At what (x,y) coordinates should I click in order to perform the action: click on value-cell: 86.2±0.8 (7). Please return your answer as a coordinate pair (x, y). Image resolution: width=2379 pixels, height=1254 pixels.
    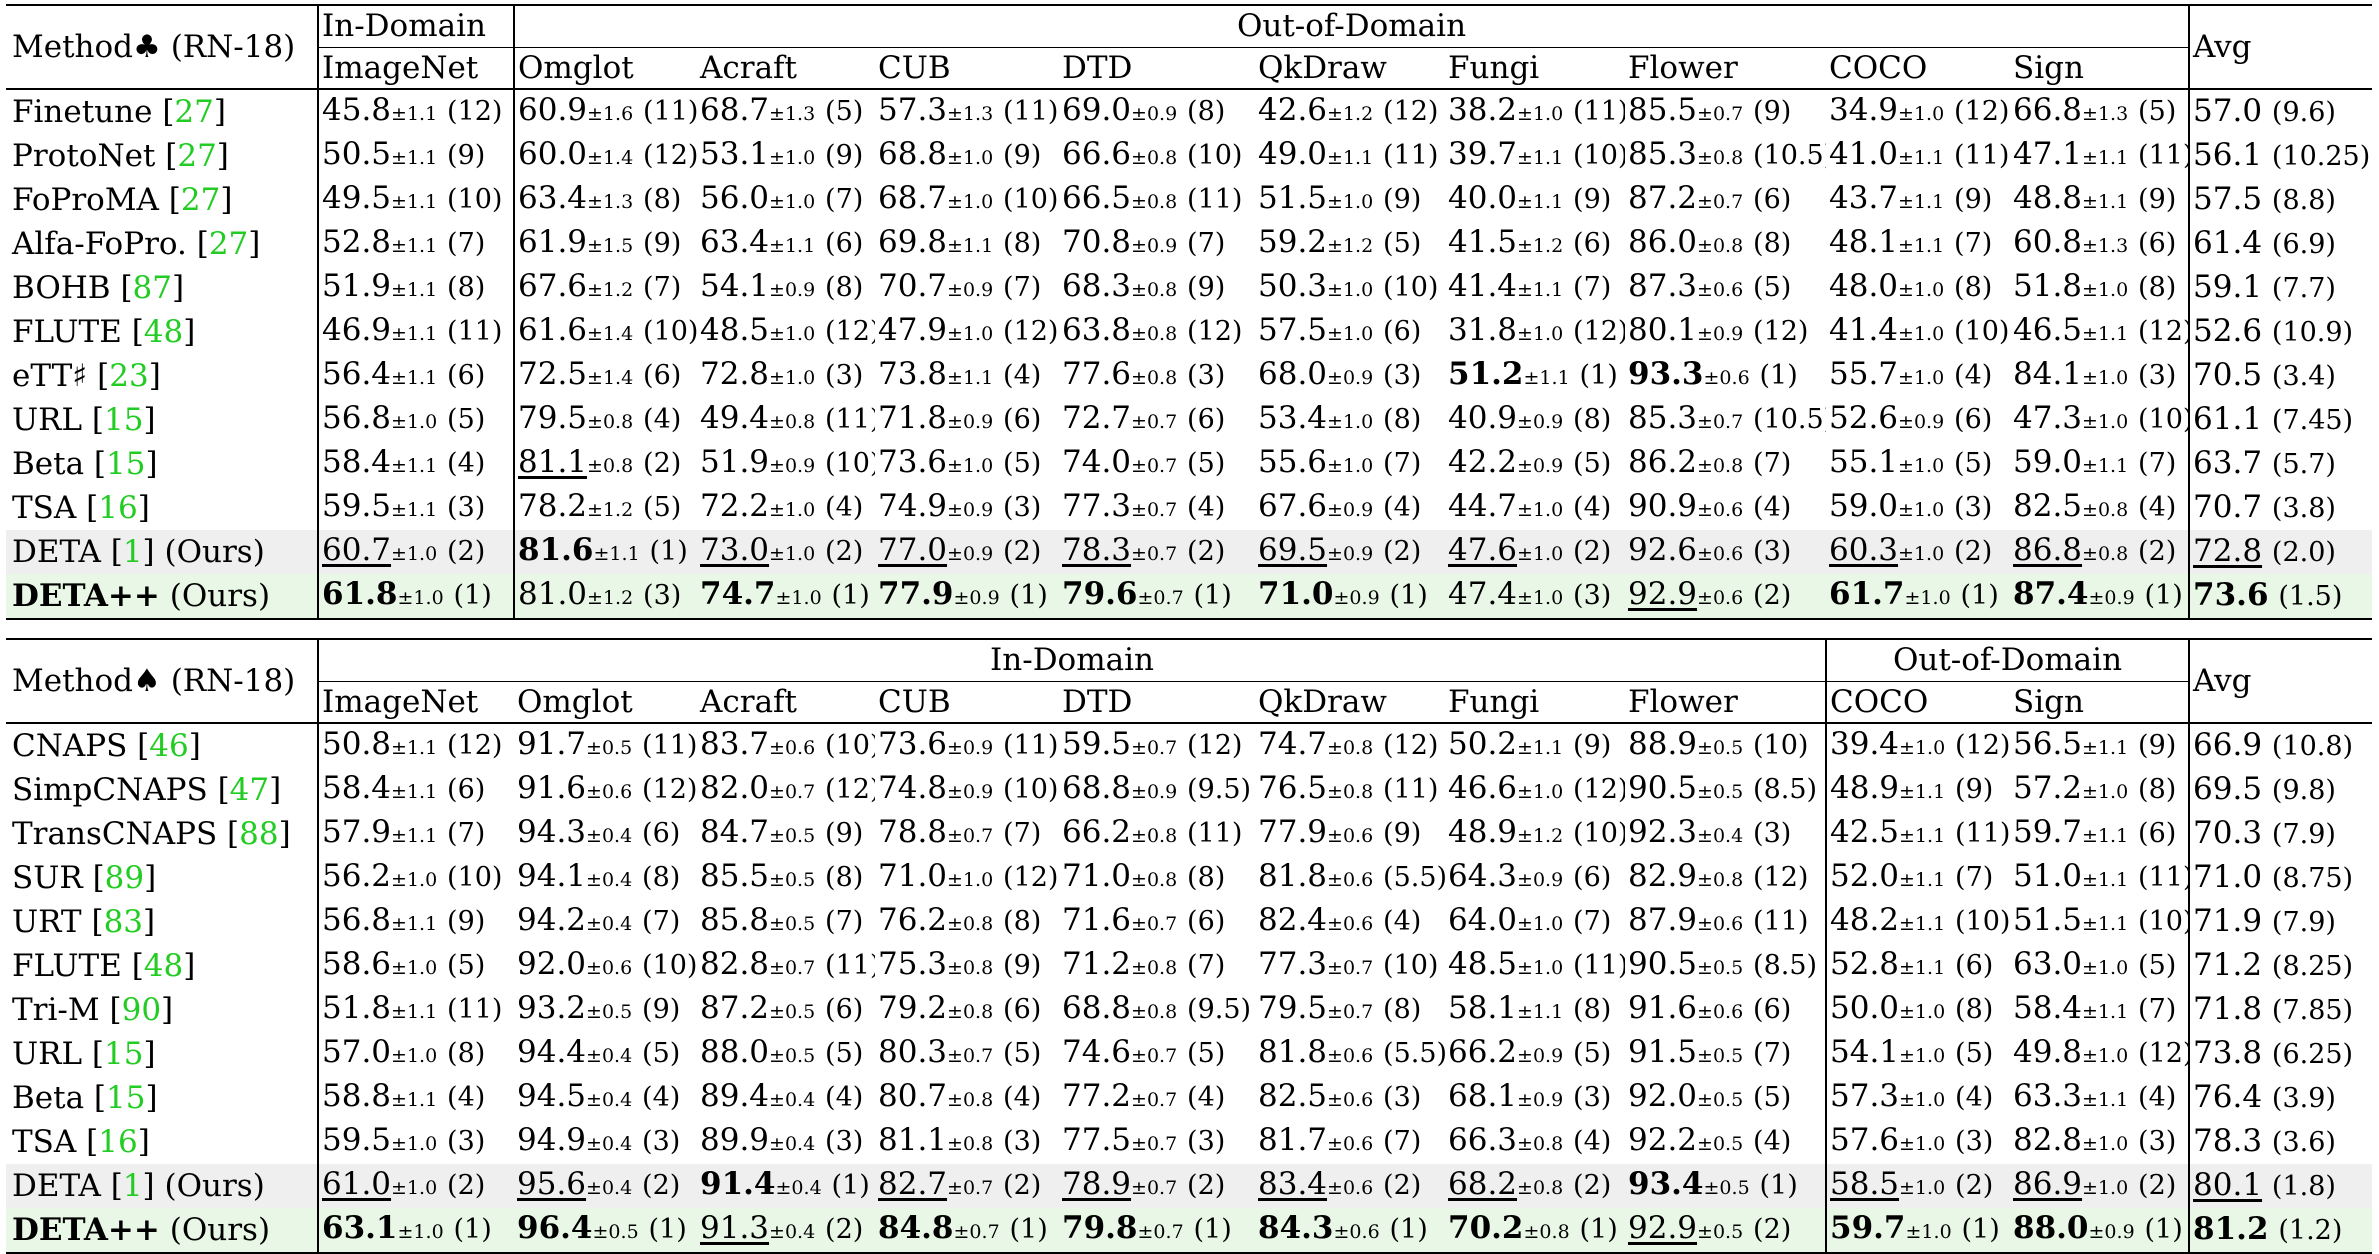
    Looking at the image, I should click on (1725, 464).